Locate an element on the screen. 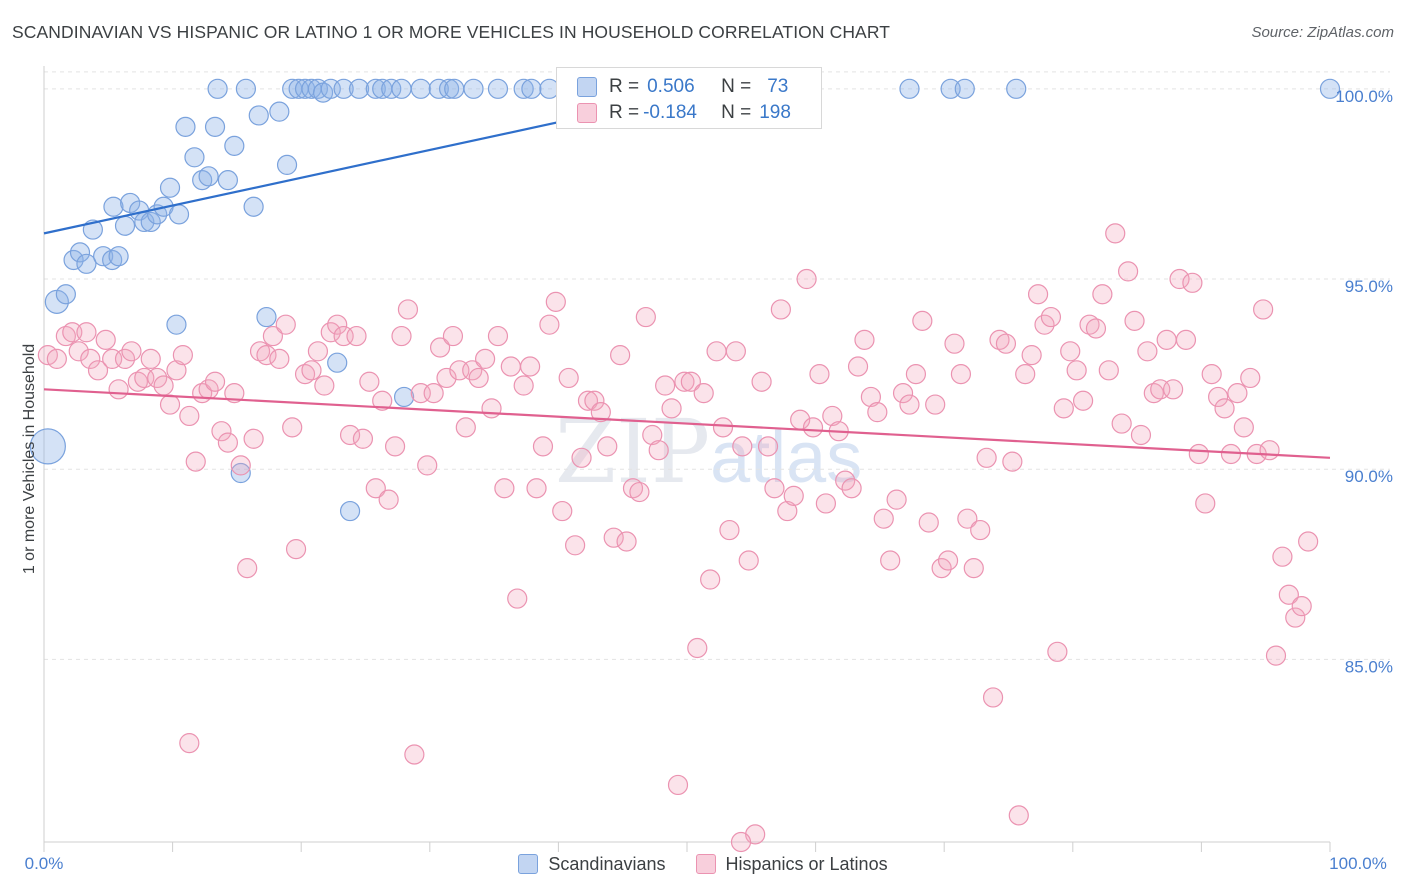 The height and width of the screenshot is (892, 1406). stats-n-label: N = is located at coordinates (736, 86).